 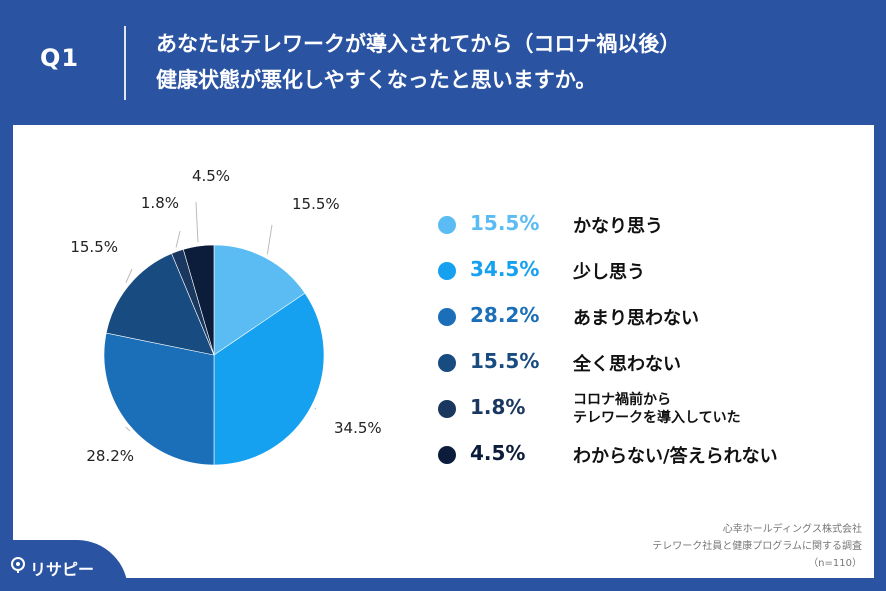 I want to click on legend-pct-1: 15.5%, so click(x=505, y=223).